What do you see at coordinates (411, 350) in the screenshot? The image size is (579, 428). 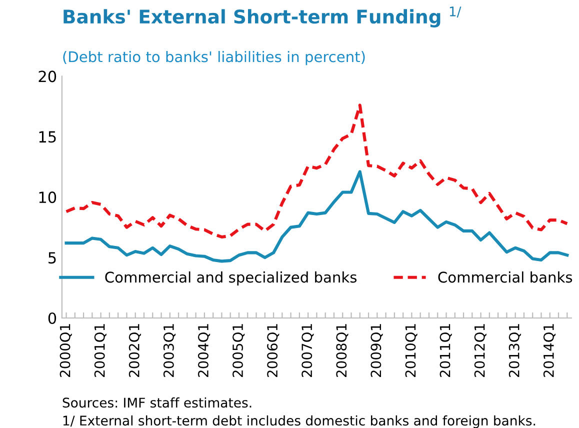 I see `x-tick-label: 2010Q1` at bounding box center [411, 350].